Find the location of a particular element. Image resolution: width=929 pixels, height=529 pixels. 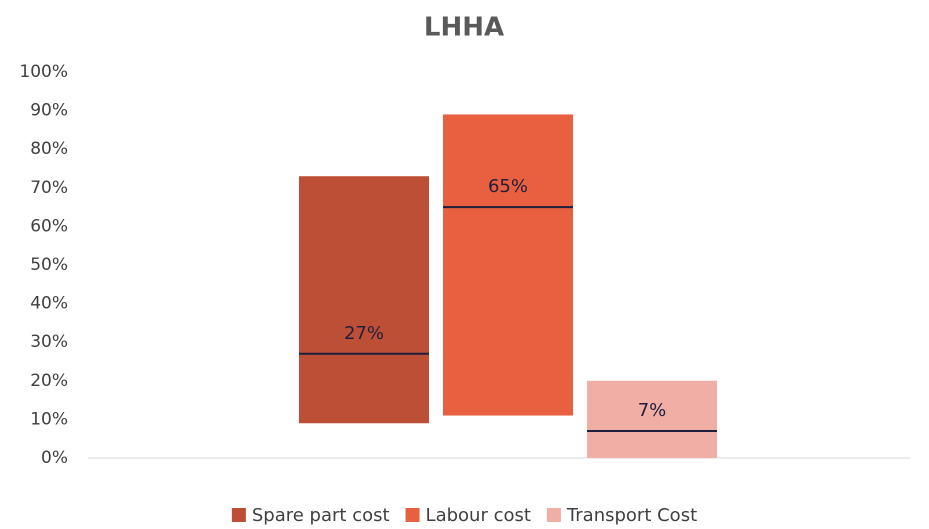

y-tick-label: 50% is located at coordinates (49, 265).